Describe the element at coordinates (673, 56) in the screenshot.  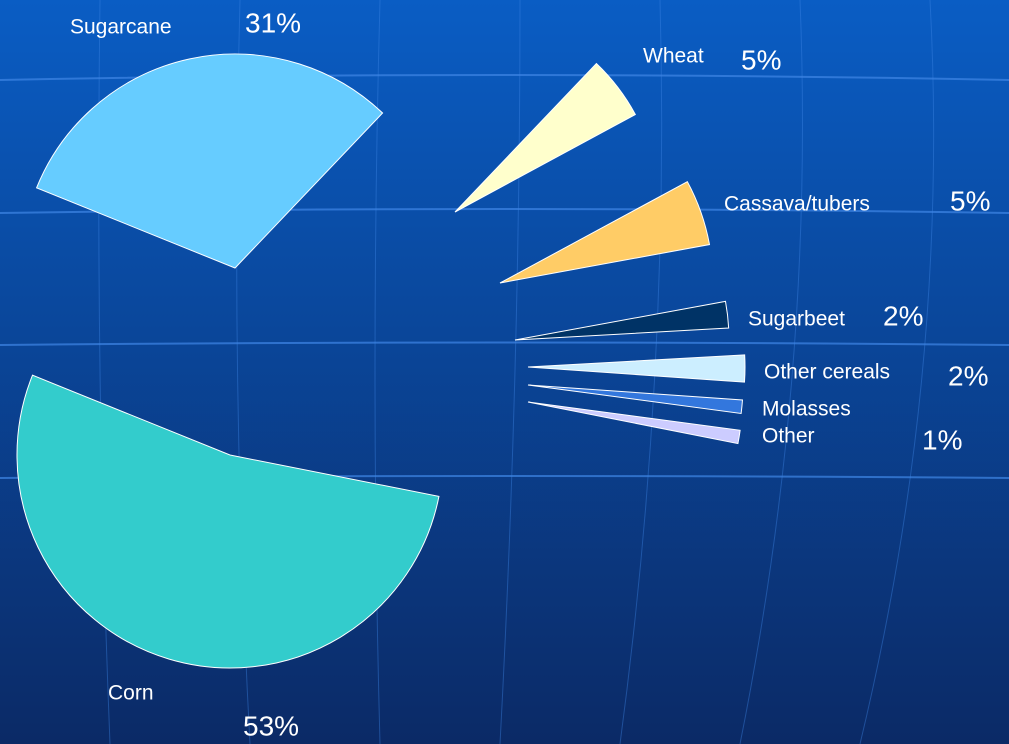
I see `category-label: Wheat` at that location.